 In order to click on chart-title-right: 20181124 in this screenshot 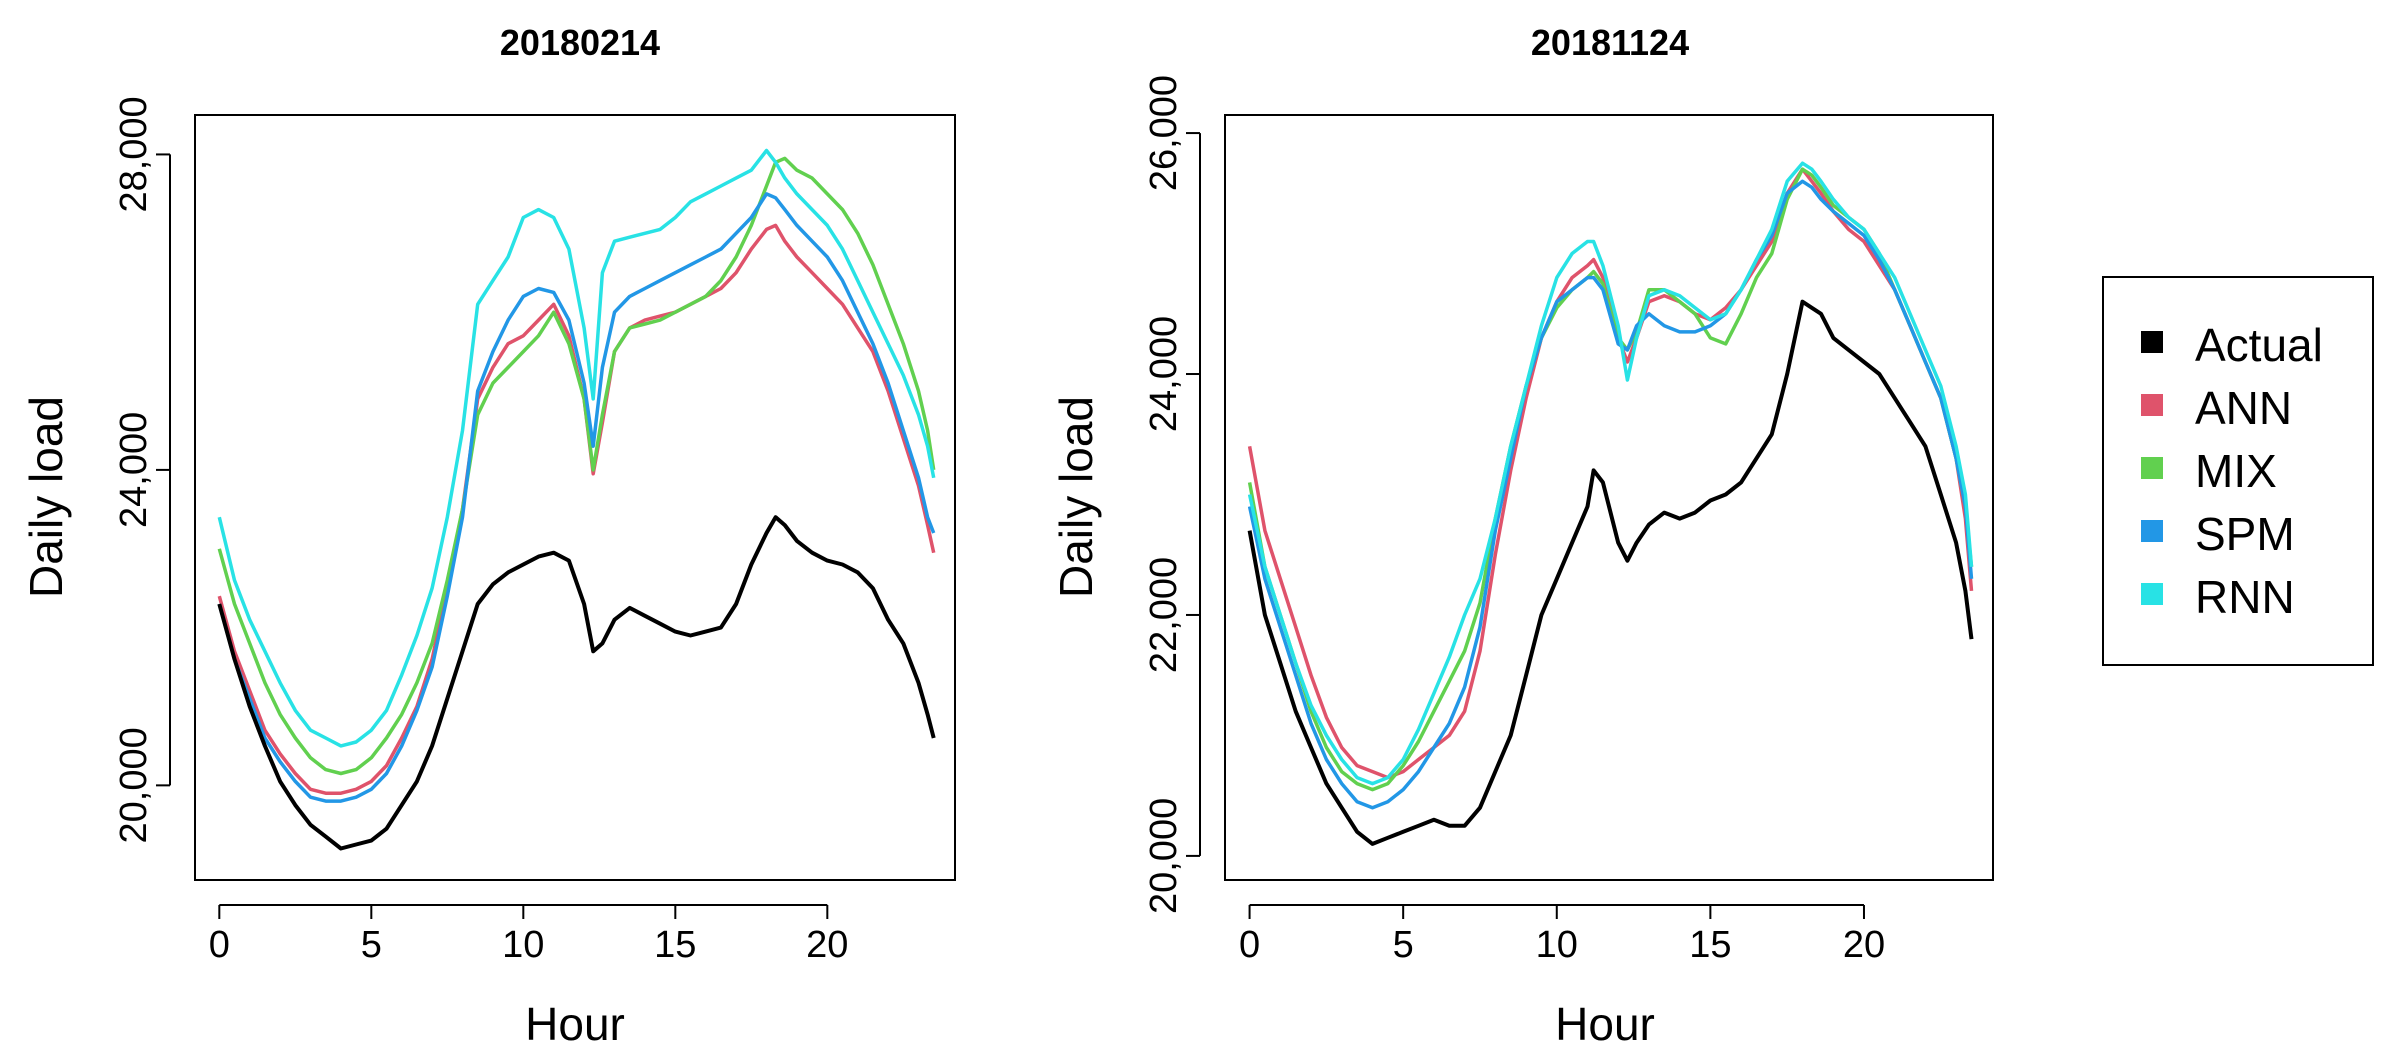, I will do `click(1610, 42)`.